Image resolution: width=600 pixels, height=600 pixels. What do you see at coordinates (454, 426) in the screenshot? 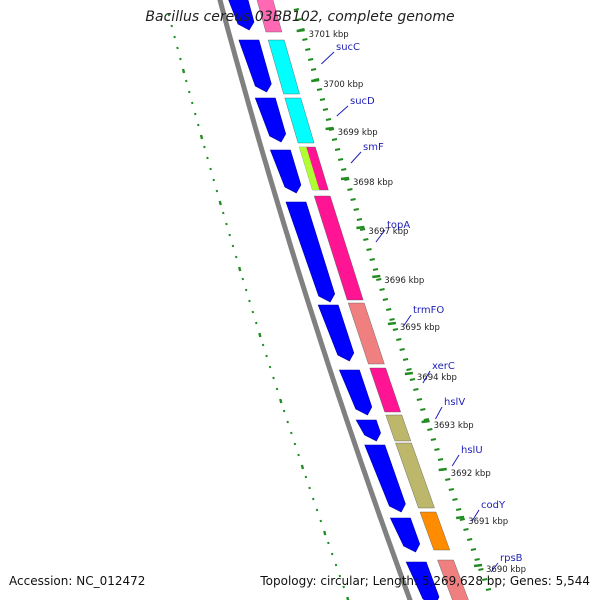
I see `tick-label: 3693 kbp` at bounding box center [454, 426].